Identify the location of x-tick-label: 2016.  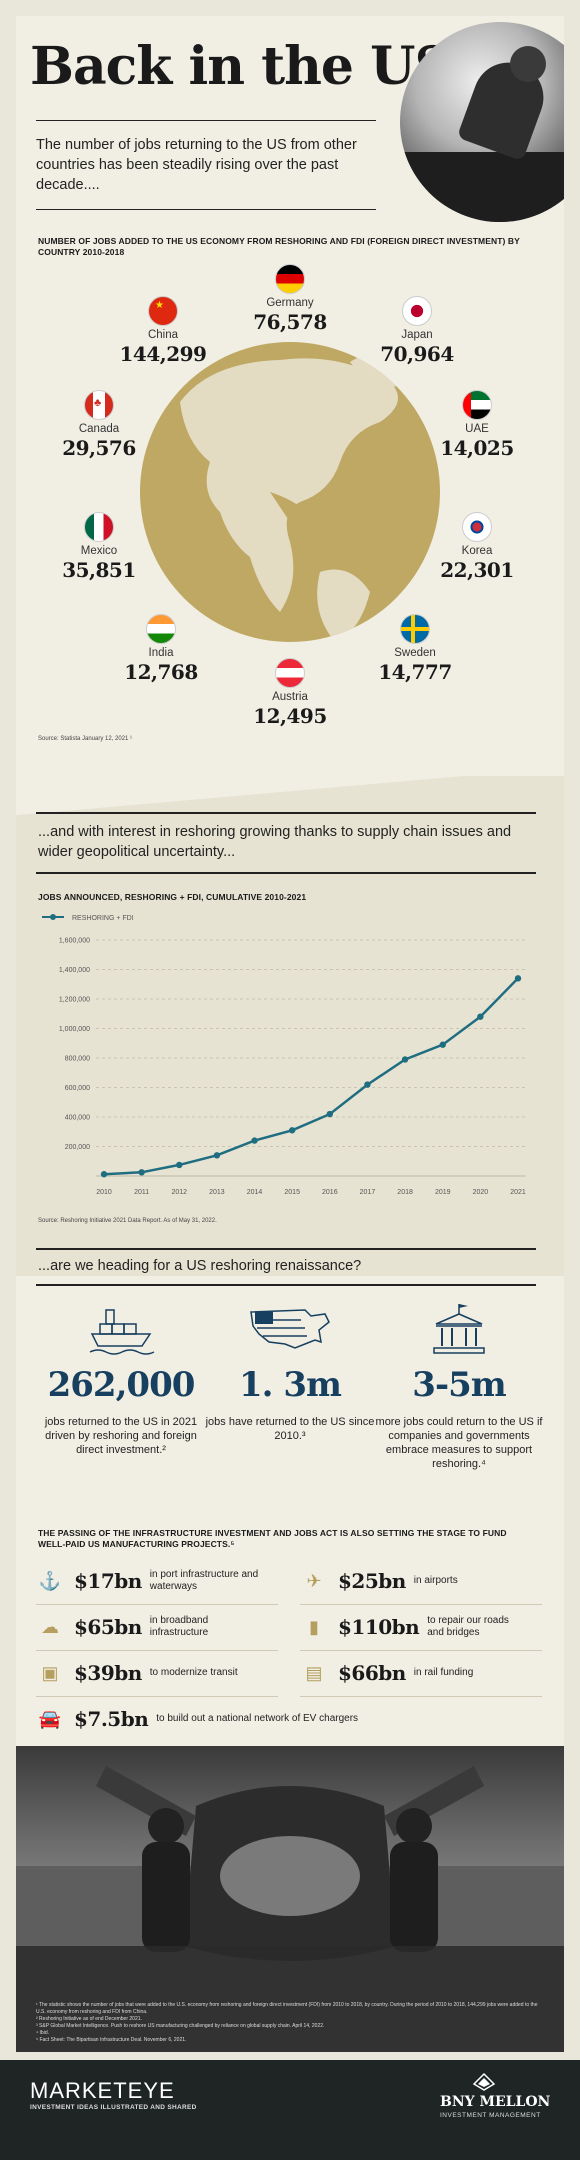
(330, 1192).